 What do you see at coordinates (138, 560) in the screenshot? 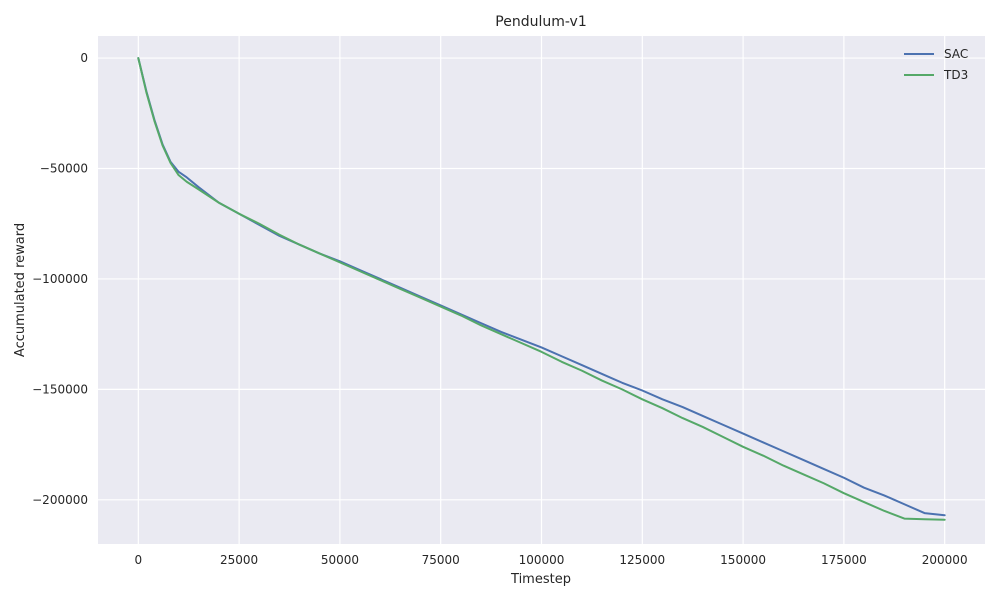
I see `x-tick-label: 0` at bounding box center [138, 560].